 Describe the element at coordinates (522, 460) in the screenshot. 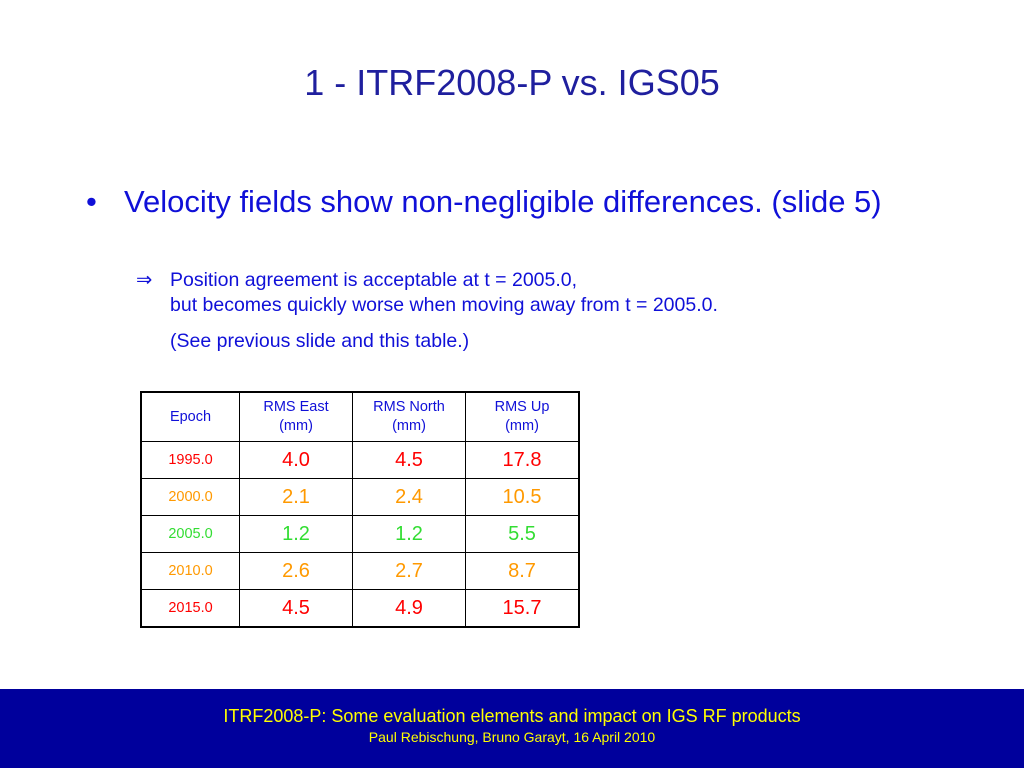

I see `cell-rms-up: 17.8` at that location.